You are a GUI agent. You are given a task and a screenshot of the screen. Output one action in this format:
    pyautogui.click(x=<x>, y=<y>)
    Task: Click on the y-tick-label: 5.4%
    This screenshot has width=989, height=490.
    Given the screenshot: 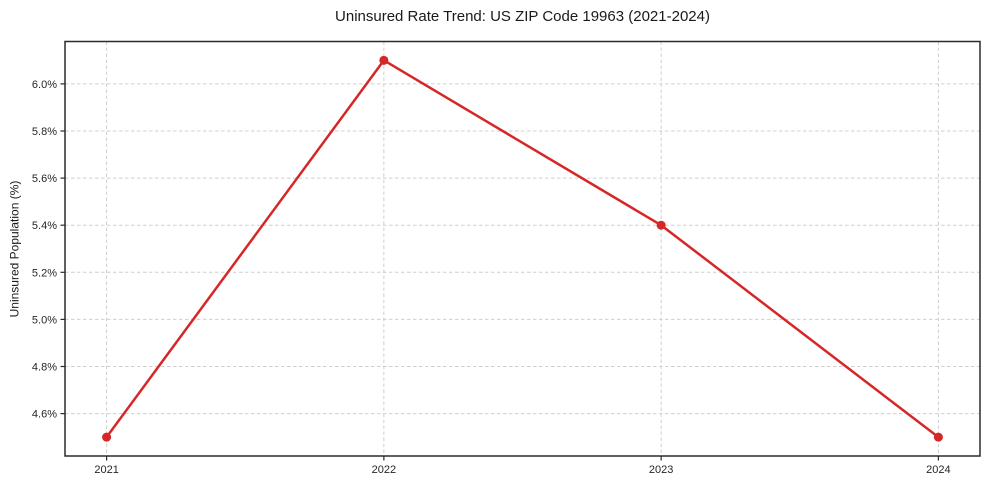 What is the action you would take?
    pyautogui.click(x=44, y=226)
    